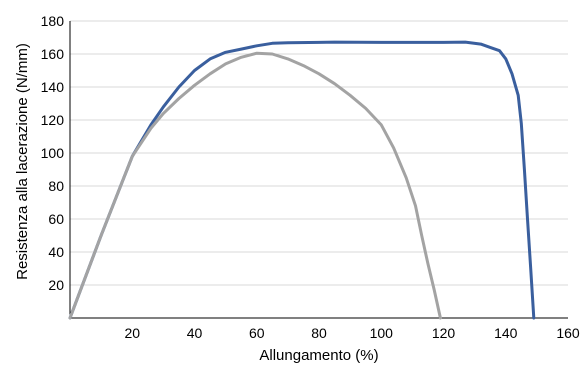 The image size is (584, 370). I want to click on y-tick-label-60: 60, so click(56, 219).